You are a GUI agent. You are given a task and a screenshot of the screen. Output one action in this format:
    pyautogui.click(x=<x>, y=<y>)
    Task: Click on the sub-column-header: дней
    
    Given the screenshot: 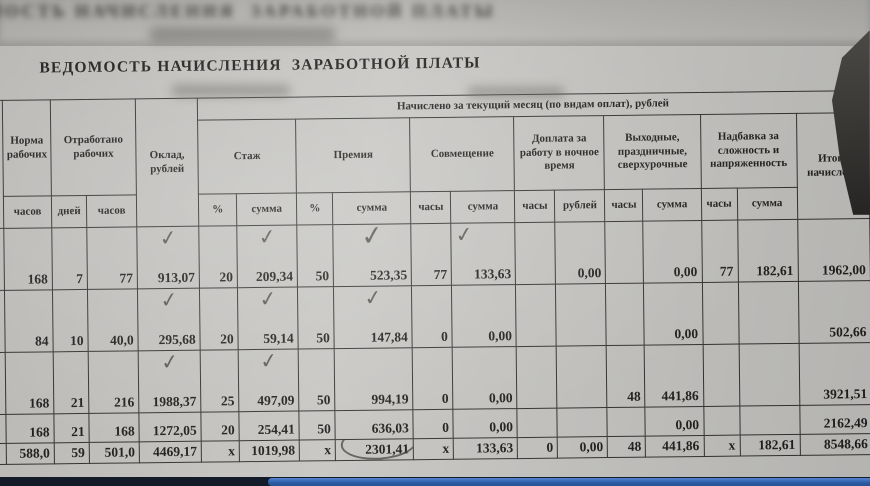 What is the action you would take?
    pyautogui.click(x=69, y=211)
    